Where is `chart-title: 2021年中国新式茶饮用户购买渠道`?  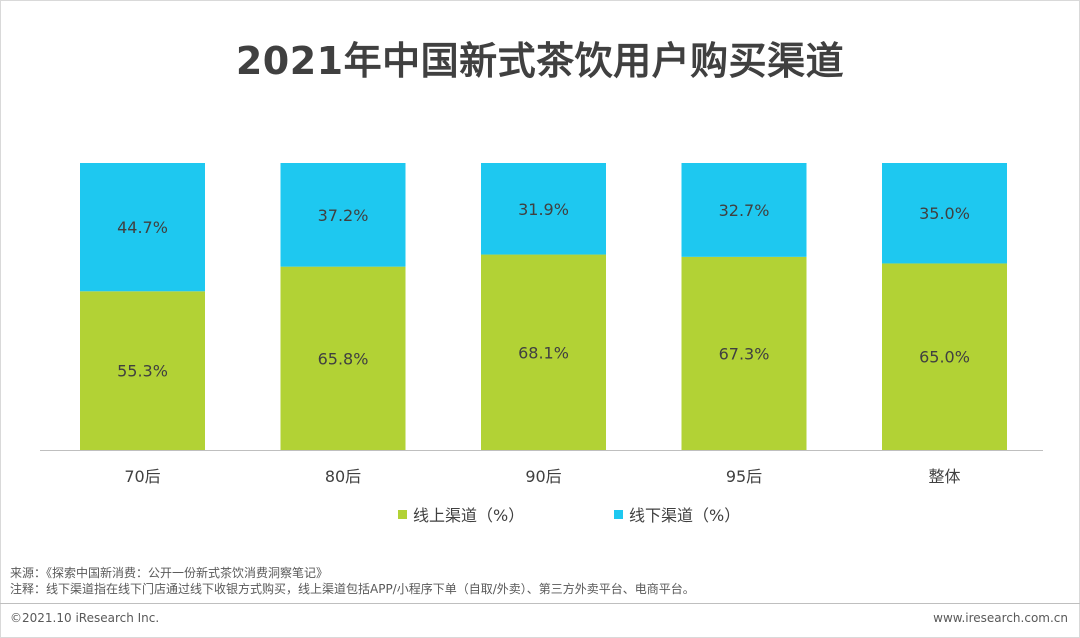
chart-title: 2021年中国新式茶饮用户购买渠道 is located at coordinates (540, 61).